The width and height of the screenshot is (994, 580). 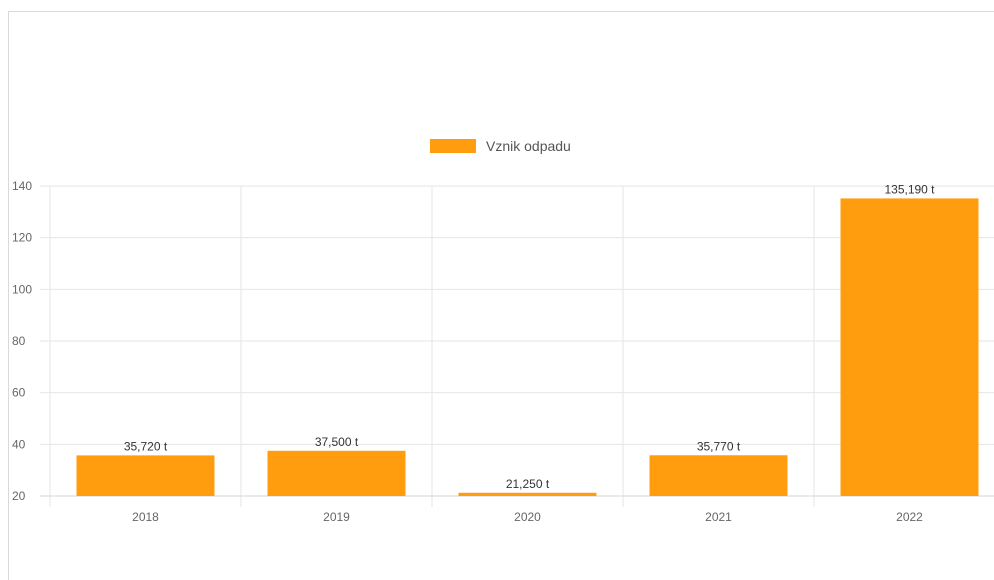 What do you see at coordinates (336, 517) in the screenshot?
I see `x-tick-label: 2019` at bounding box center [336, 517].